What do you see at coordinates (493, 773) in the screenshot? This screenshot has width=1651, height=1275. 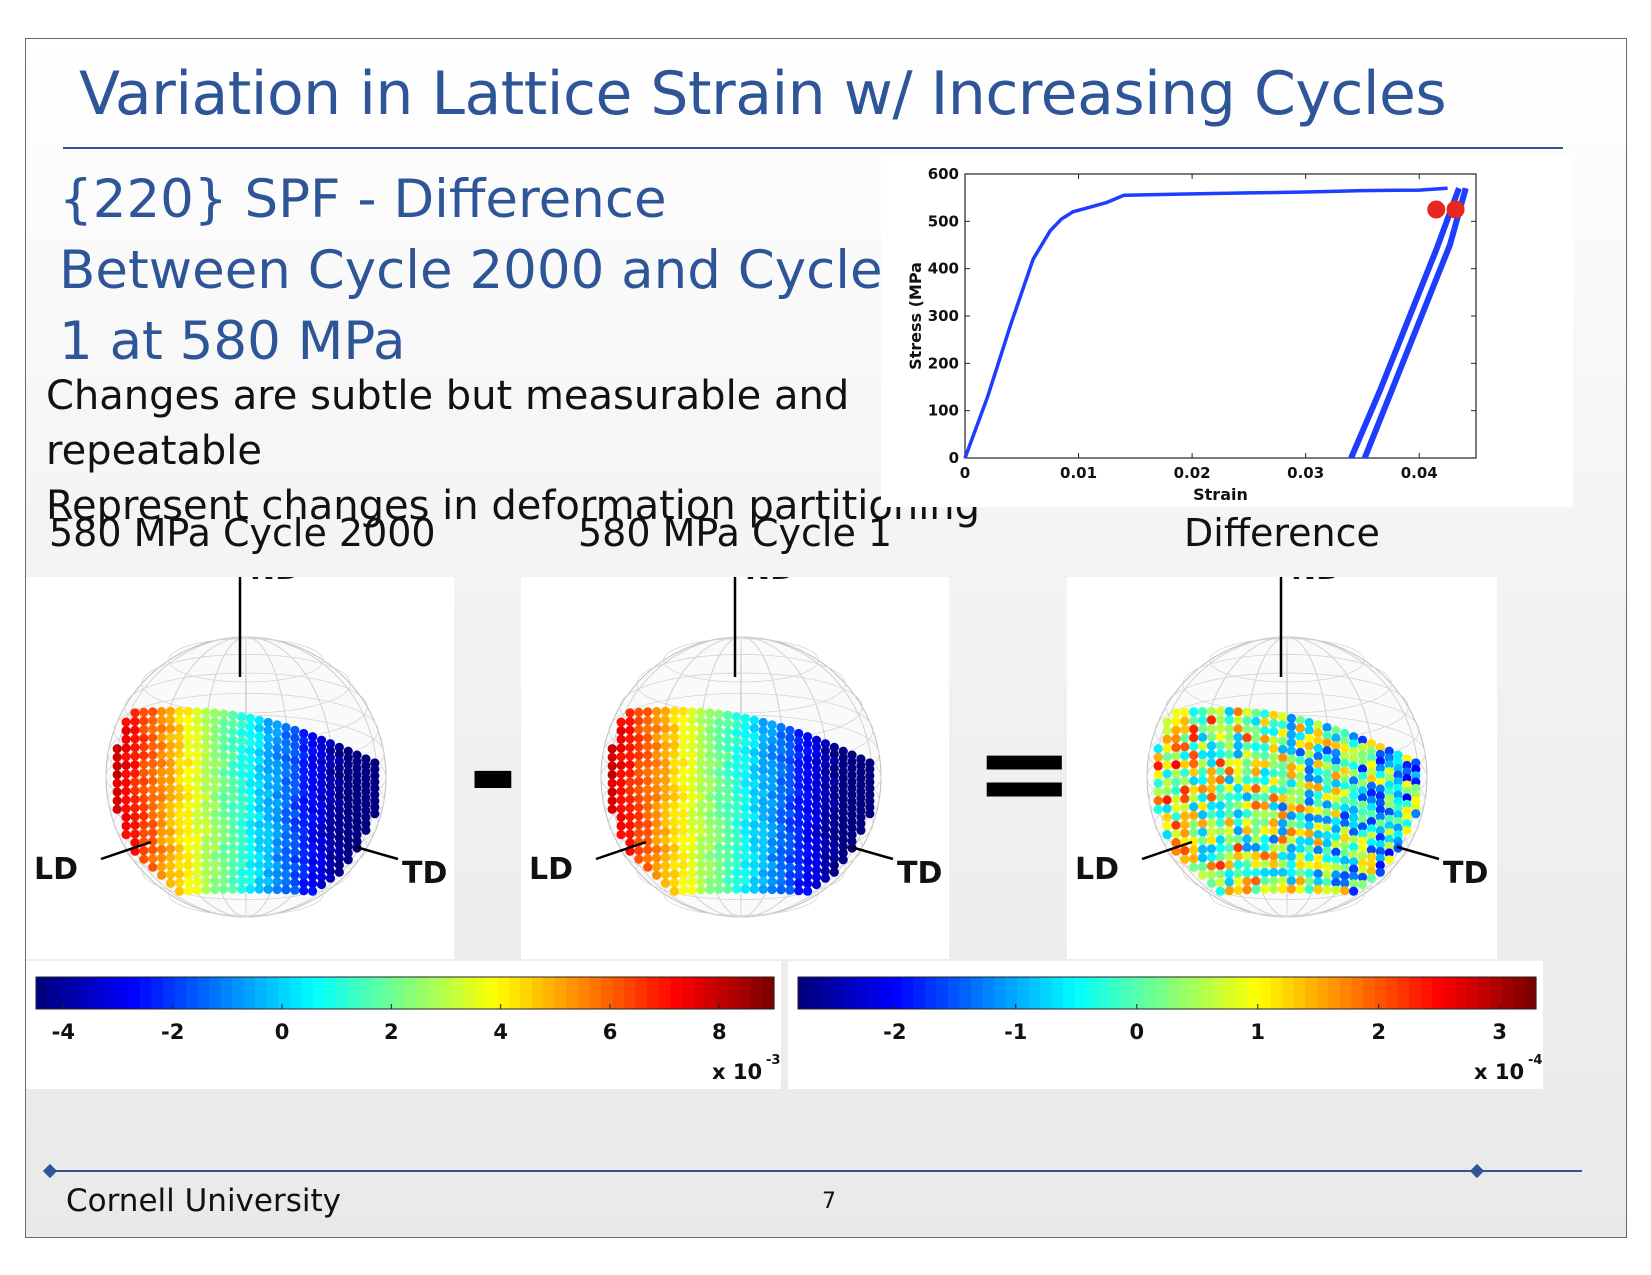 I see `minus-operator: -` at bounding box center [493, 773].